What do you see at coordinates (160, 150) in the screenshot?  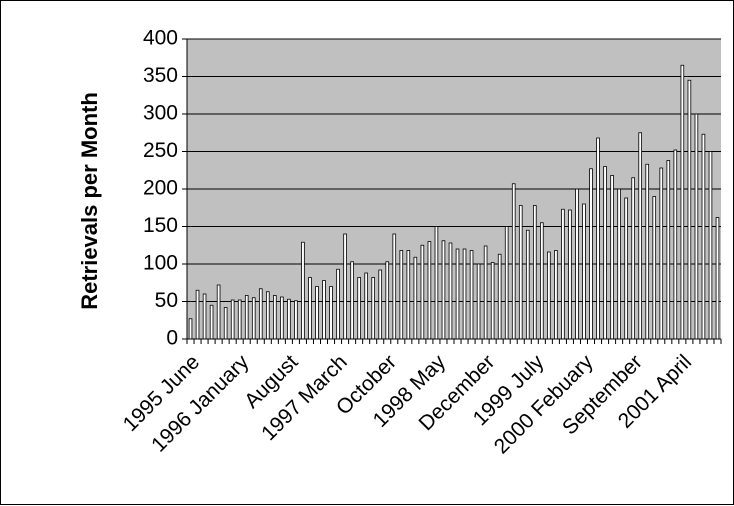 I see `y-tick-label: 250` at bounding box center [160, 150].